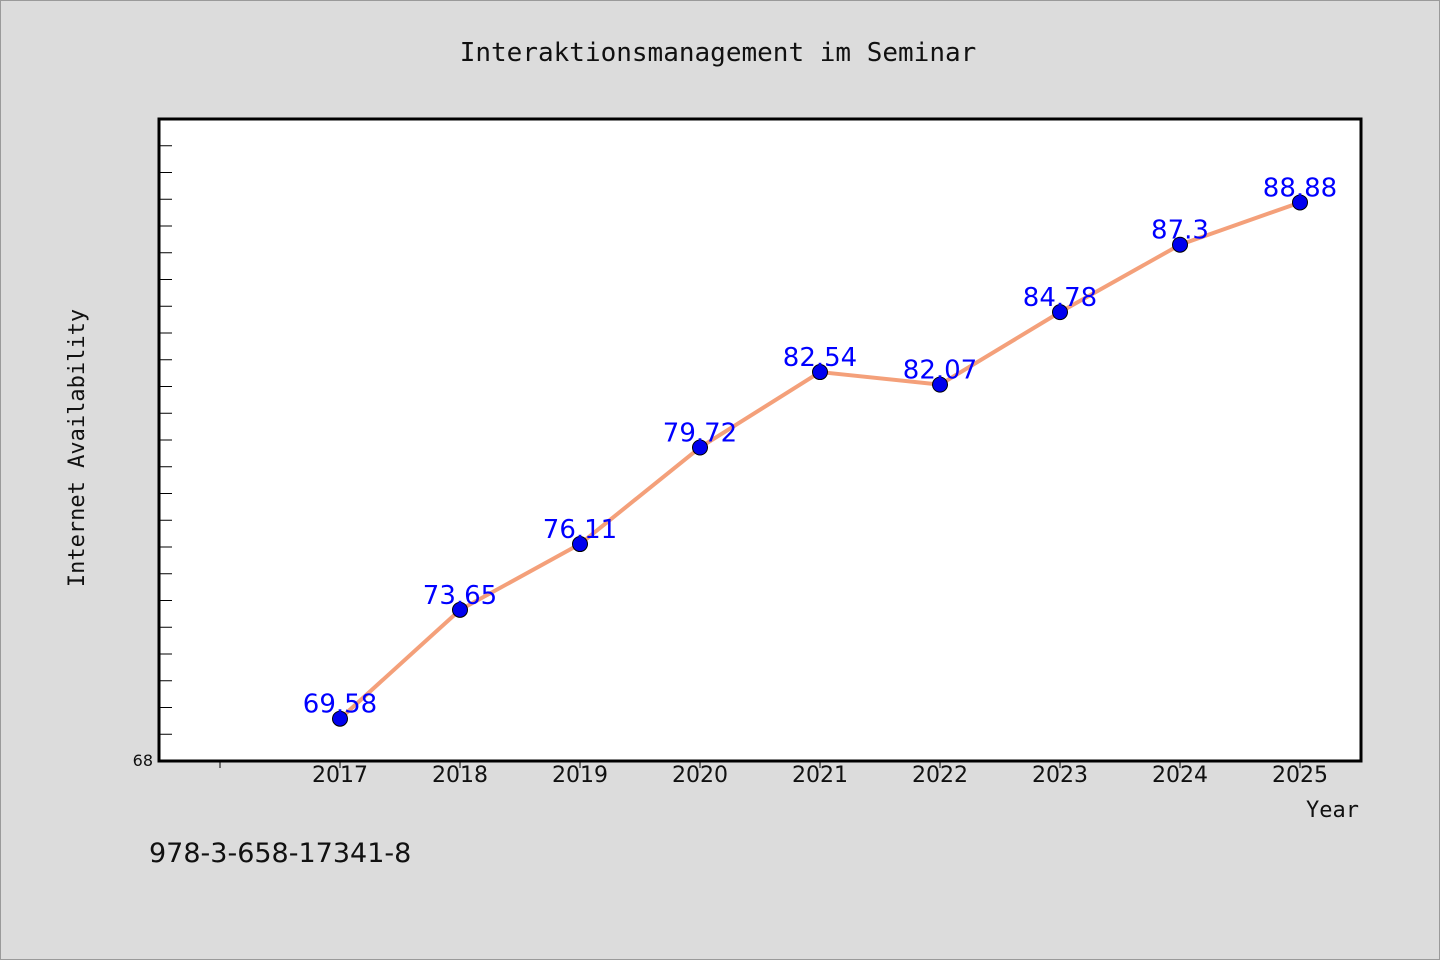 Image resolution: width=1440 pixels, height=960 pixels. I want to click on x-tick-label: 2021, so click(820, 775).